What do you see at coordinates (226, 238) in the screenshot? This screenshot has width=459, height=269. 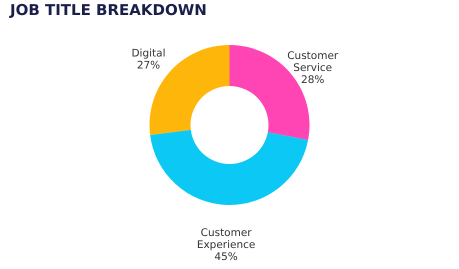 I see `slice-label: Customer Experience` at bounding box center [226, 238].